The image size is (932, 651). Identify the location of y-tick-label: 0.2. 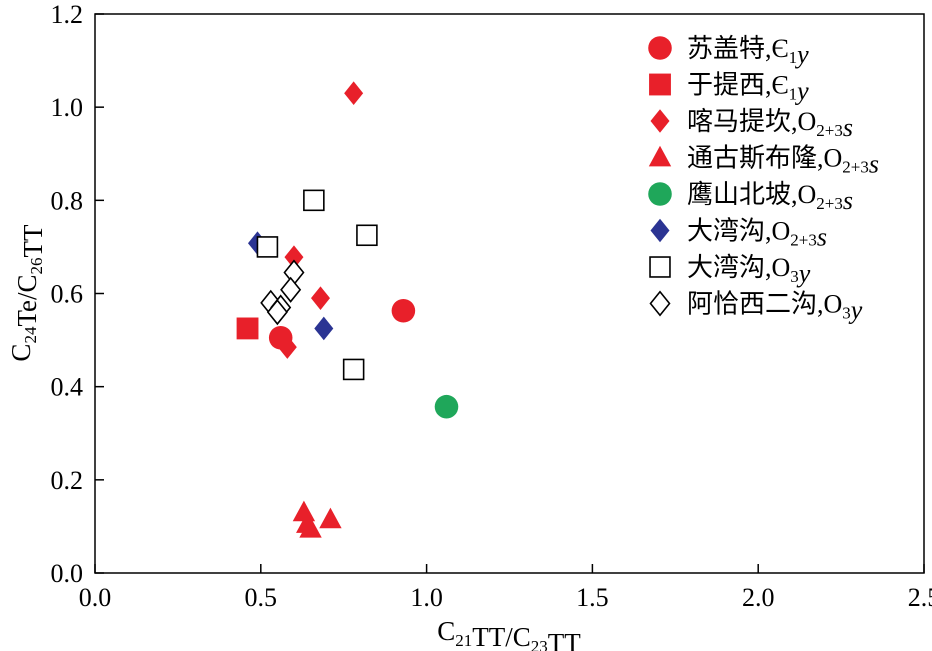
(67, 480).